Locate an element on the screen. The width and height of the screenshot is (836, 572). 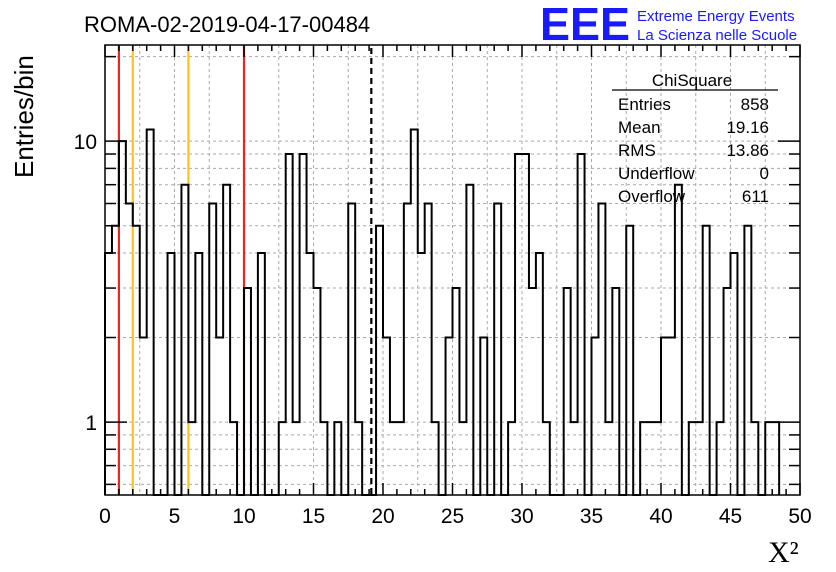
stats-box-title: ChiSquare is located at coordinates (692, 80).